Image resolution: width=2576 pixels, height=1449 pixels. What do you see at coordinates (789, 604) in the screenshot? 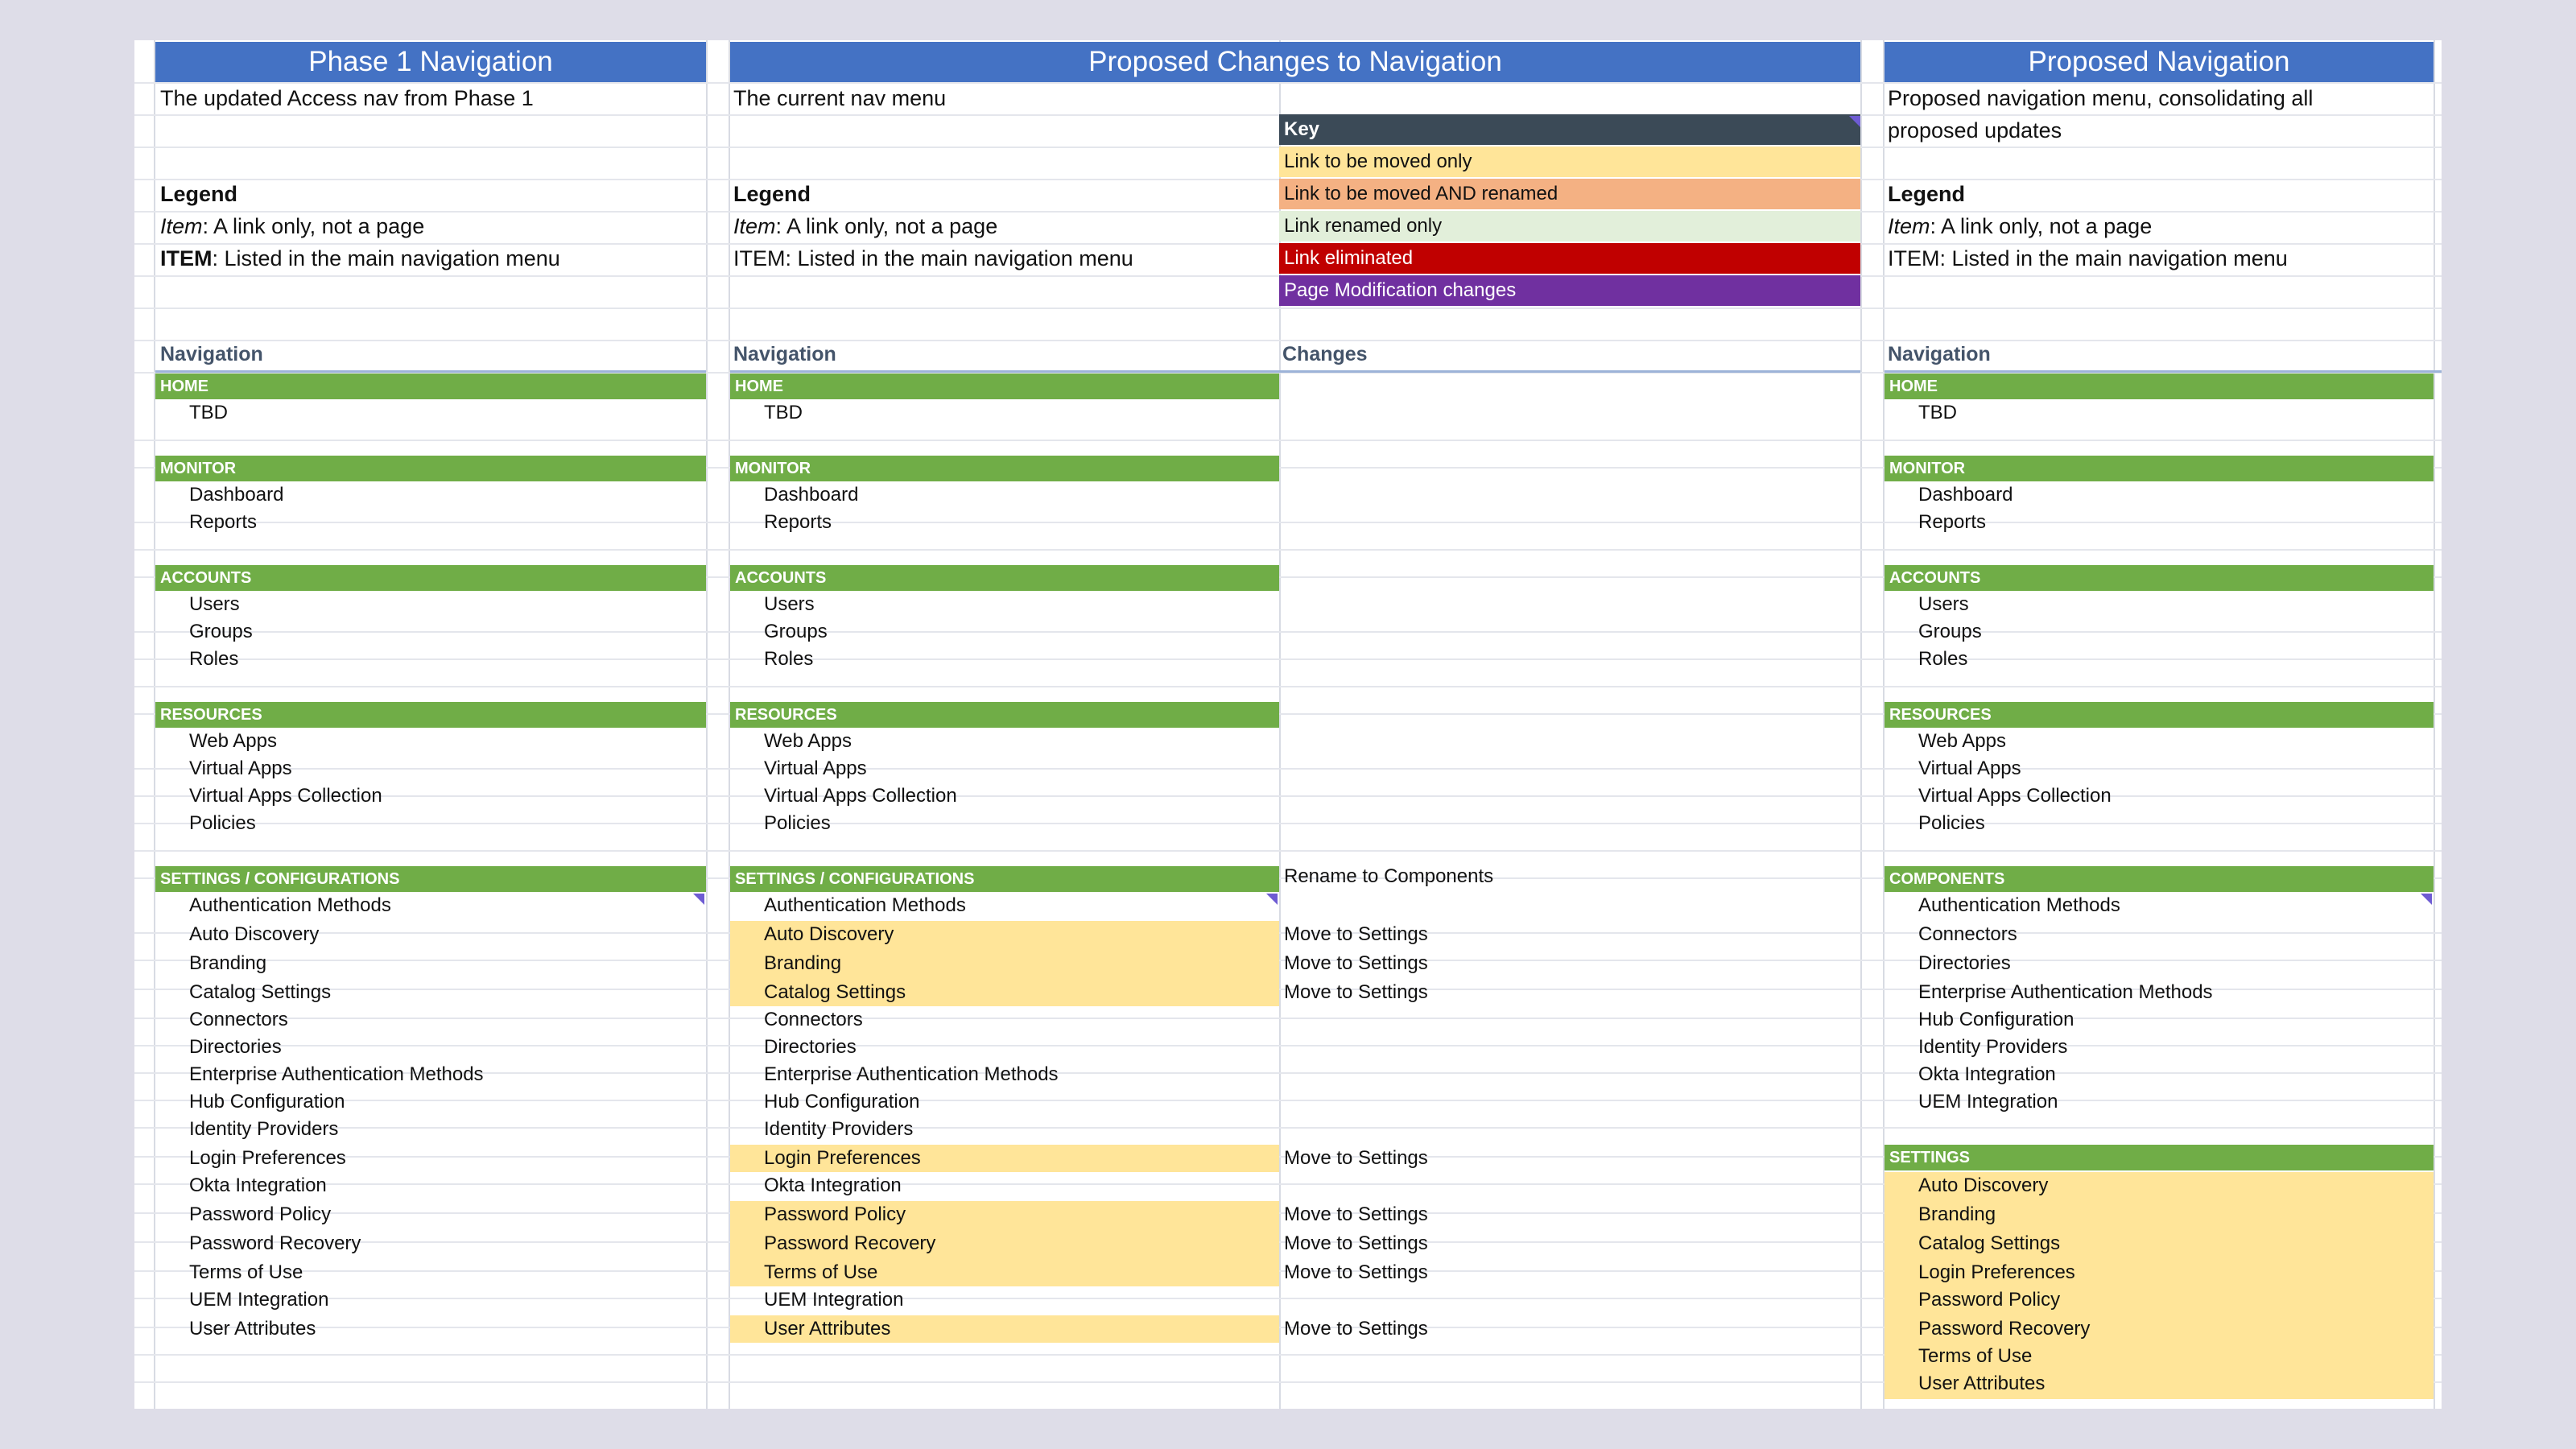
I see `nav-item-users: Users` at bounding box center [789, 604].